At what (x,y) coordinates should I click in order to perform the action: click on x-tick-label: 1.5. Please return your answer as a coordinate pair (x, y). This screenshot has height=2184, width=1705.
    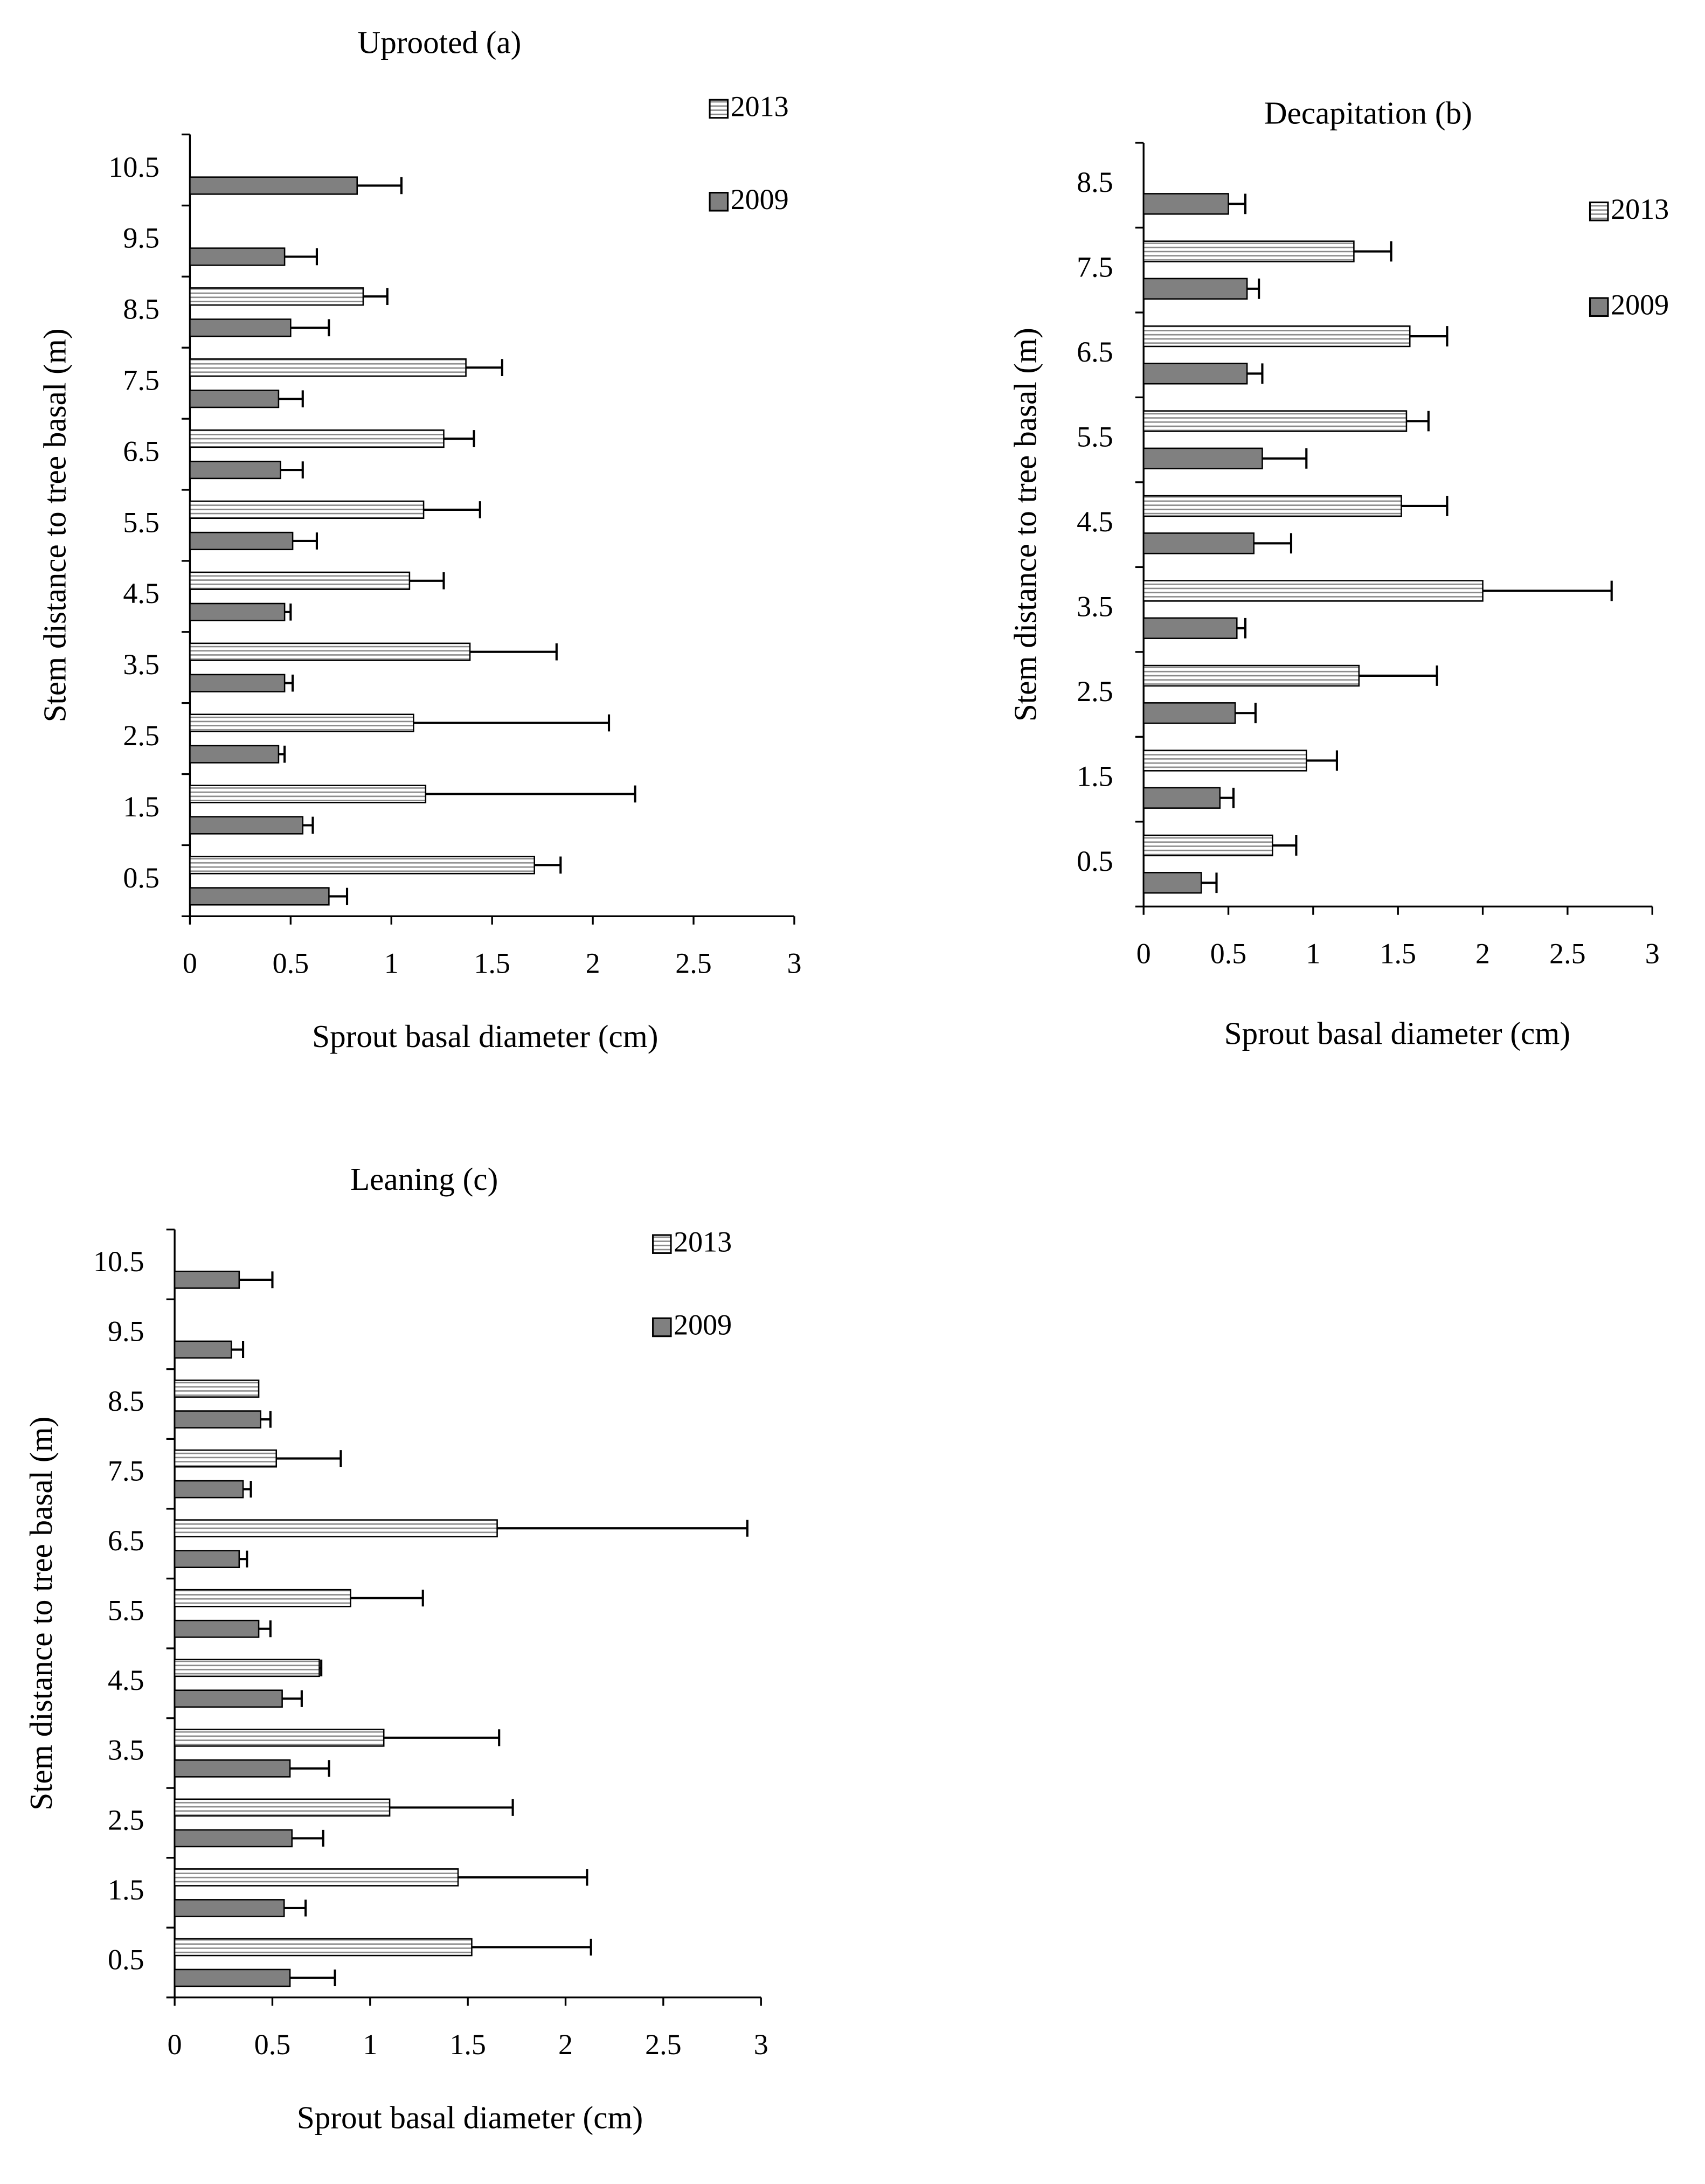
    Looking at the image, I should click on (1398, 953).